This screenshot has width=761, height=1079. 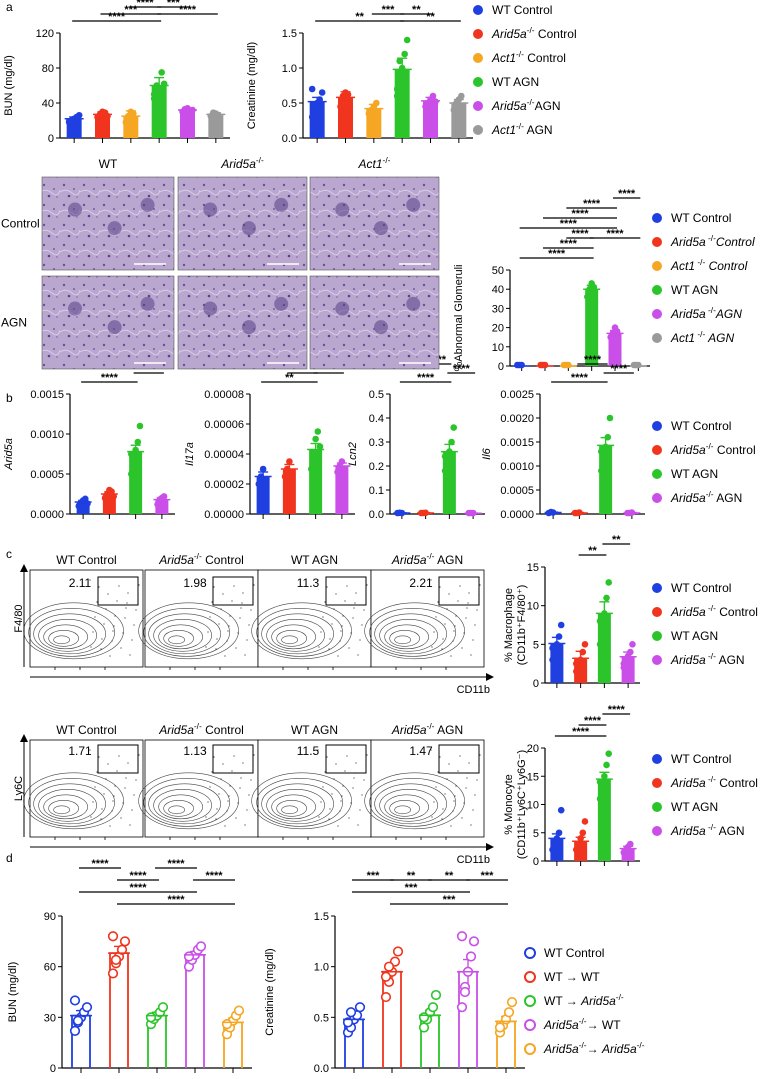 I want to click on flow-plot-title: WT AGN, so click(x=314, y=730).